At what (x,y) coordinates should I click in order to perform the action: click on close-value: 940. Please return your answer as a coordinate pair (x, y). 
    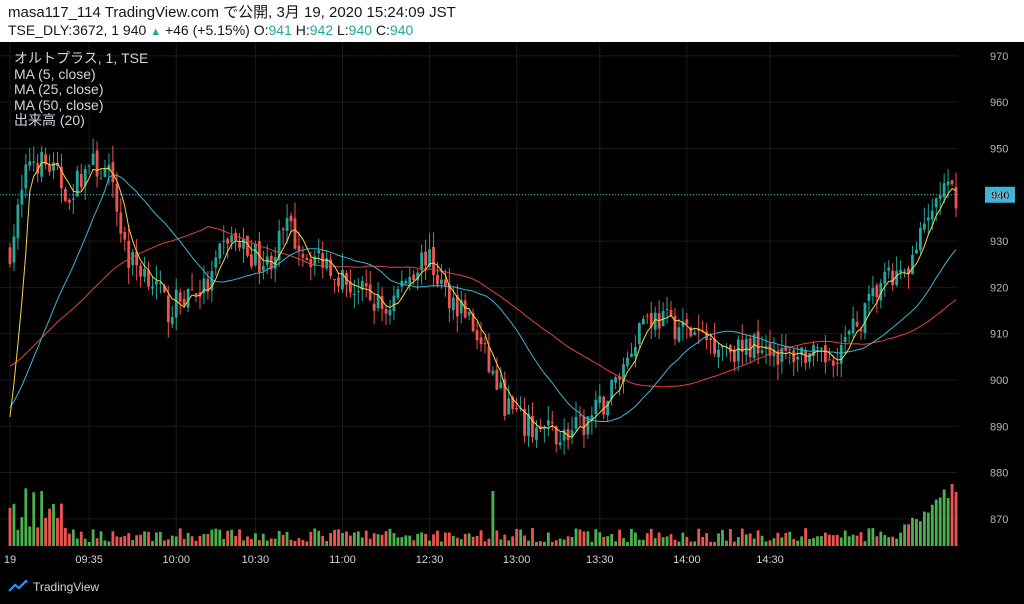
    Looking at the image, I should click on (401, 30).